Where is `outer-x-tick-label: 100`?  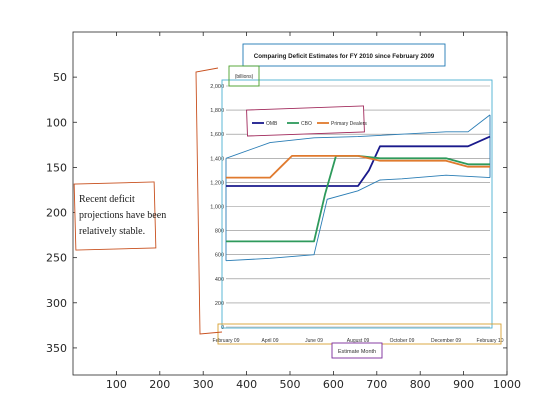 outer-x-tick-label: 100 is located at coordinates (116, 384).